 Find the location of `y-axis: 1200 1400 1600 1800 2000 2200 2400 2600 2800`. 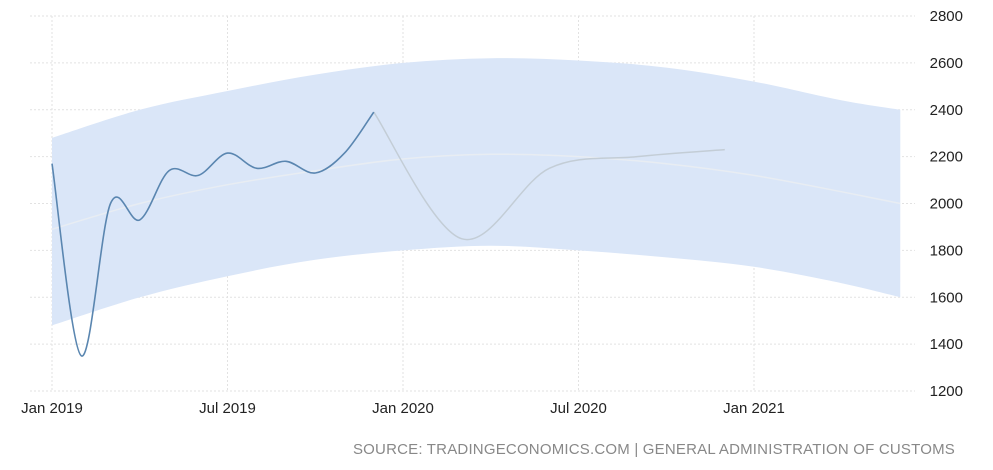

y-axis: 1200 1400 1600 1800 2000 2200 2400 2600 2800 is located at coordinates (946, 204).